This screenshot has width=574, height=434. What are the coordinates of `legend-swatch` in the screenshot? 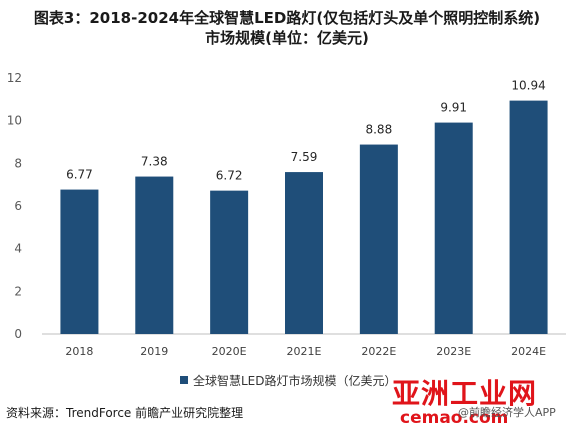 It's located at (184, 380).